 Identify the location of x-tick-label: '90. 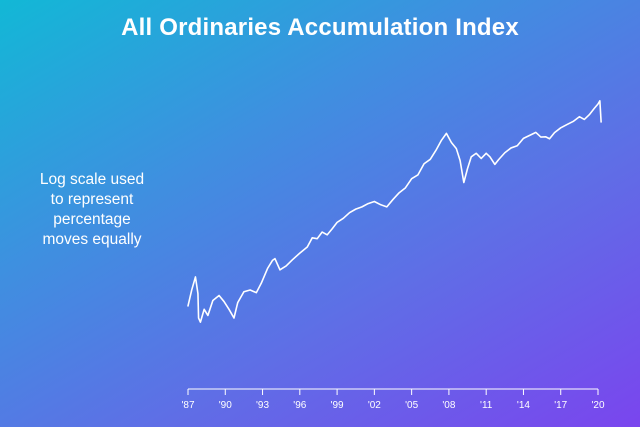
(225, 405).